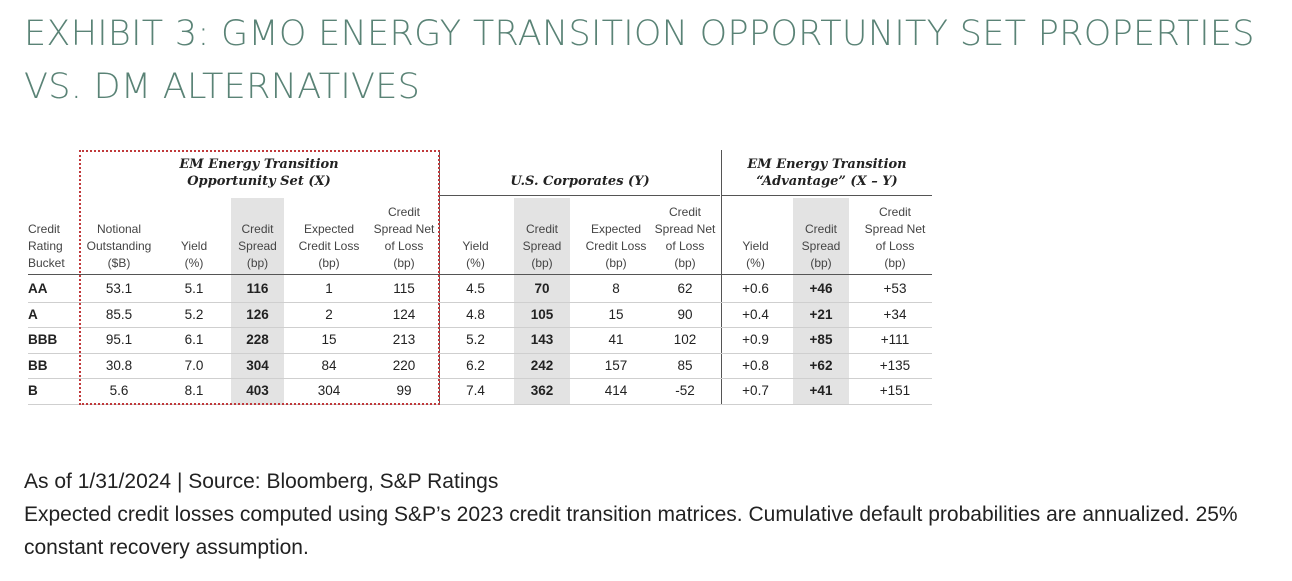 This screenshot has height=581, width=1292. Describe the element at coordinates (895, 390) in the screenshot. I see `table-cell: +151` at that location.